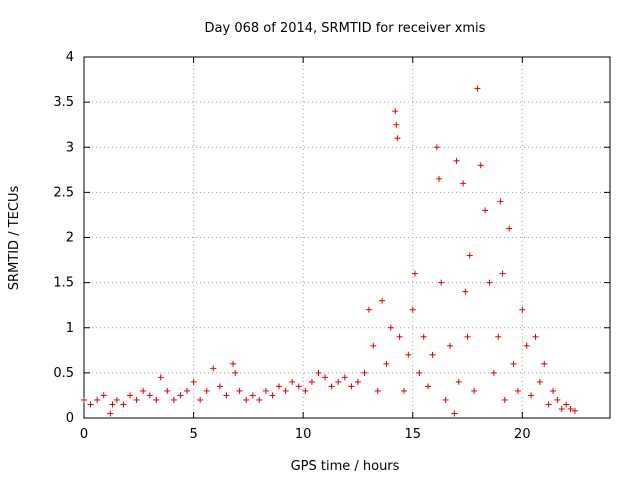 This screenshot has height=480, width=640. Describe the element at coordinates (70, 238) in the screenshot. I see `y-tick-label: 2` at that location.